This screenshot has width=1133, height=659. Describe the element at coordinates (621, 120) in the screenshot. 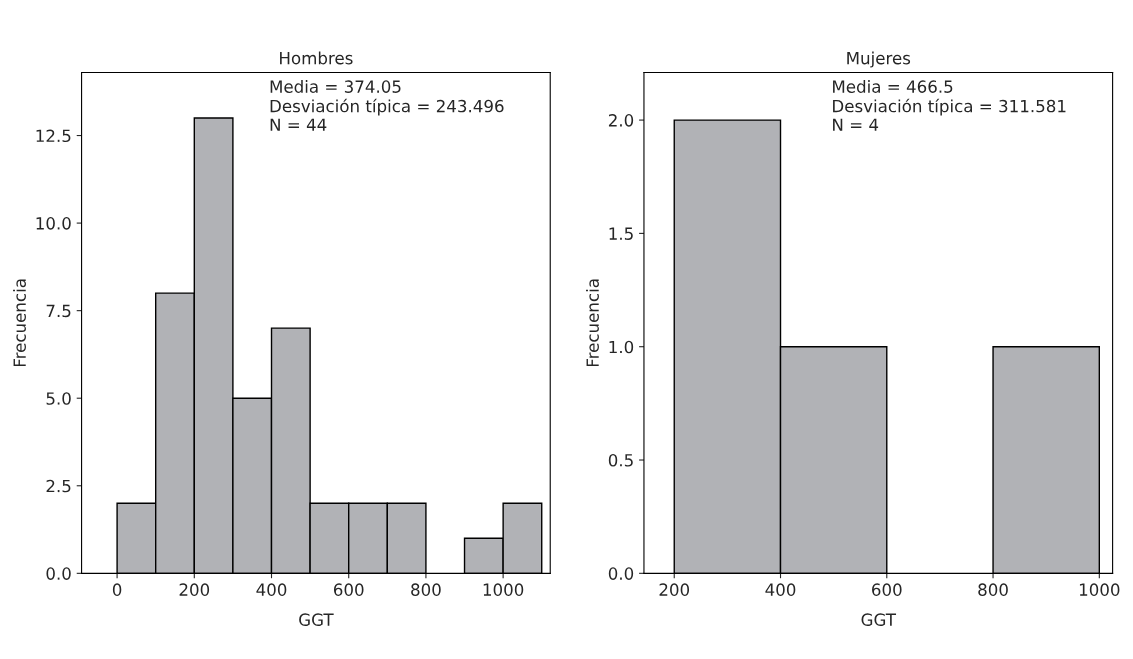

I see `y-tick-label: 2.0` at that location.